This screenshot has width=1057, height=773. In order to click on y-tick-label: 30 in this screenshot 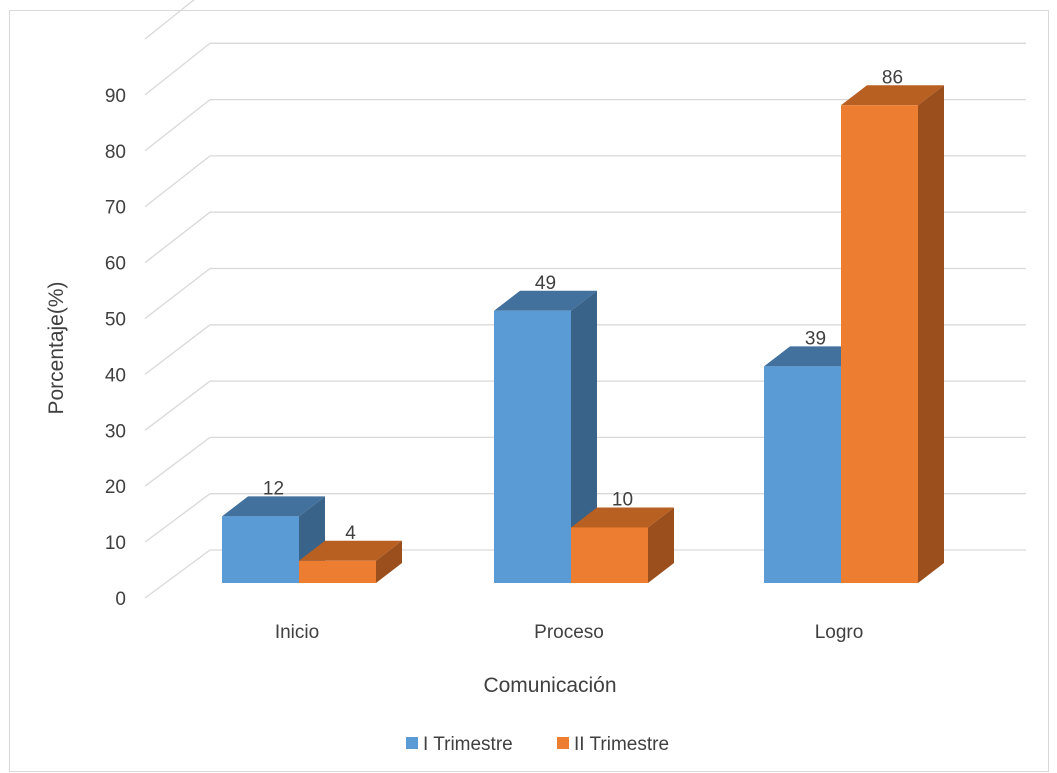, I will do `click(115, 431)`.